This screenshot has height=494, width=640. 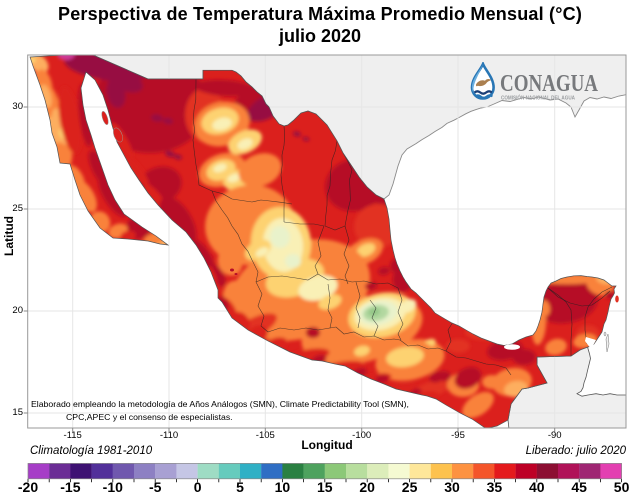 I want to click on svg-text: CONAGUA, so click(x=549, y=84).